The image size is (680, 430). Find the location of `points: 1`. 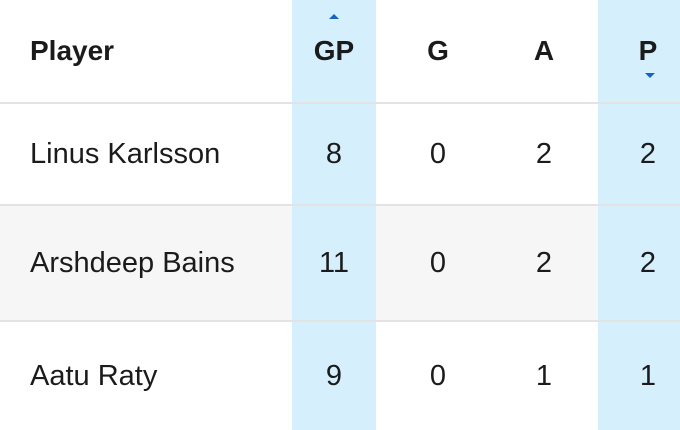

points: 1 is located at coordinates (648, 375).